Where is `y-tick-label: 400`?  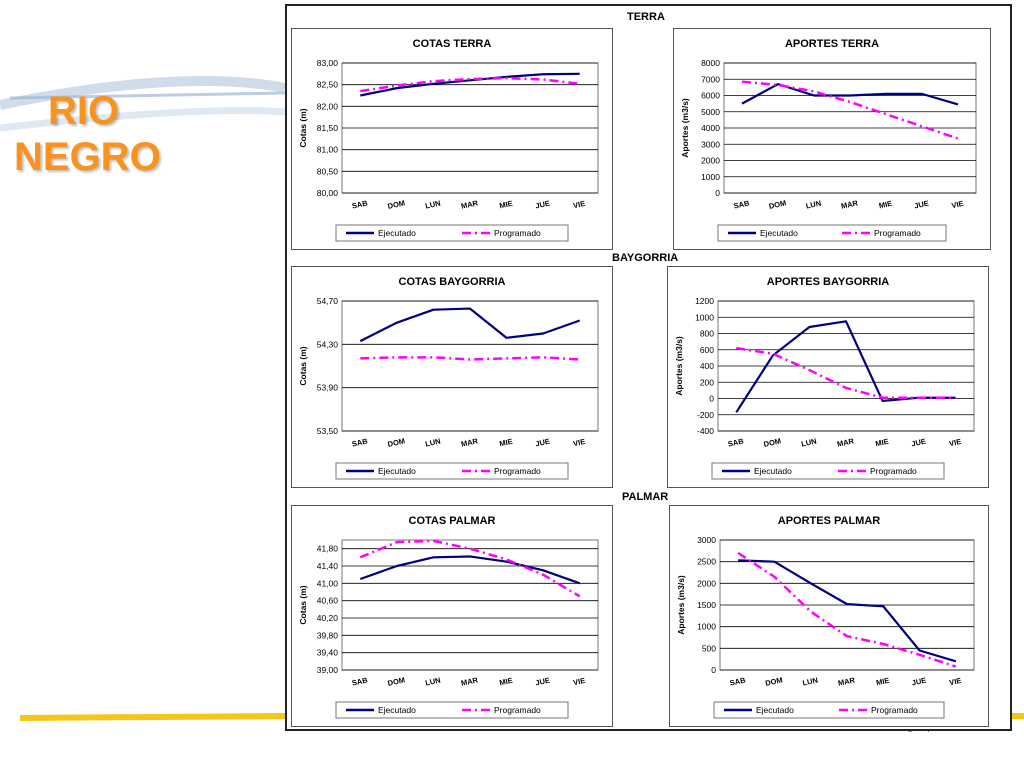 y-tick-label: 400 is located at coordinates (707, 366).